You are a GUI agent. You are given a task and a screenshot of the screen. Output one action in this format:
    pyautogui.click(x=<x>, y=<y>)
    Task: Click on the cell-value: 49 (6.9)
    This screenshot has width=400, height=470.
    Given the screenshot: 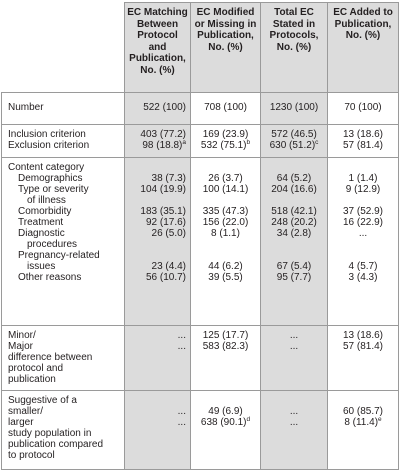 What is the action you would take?
    pyautogui.click(x=225, y=411)
    